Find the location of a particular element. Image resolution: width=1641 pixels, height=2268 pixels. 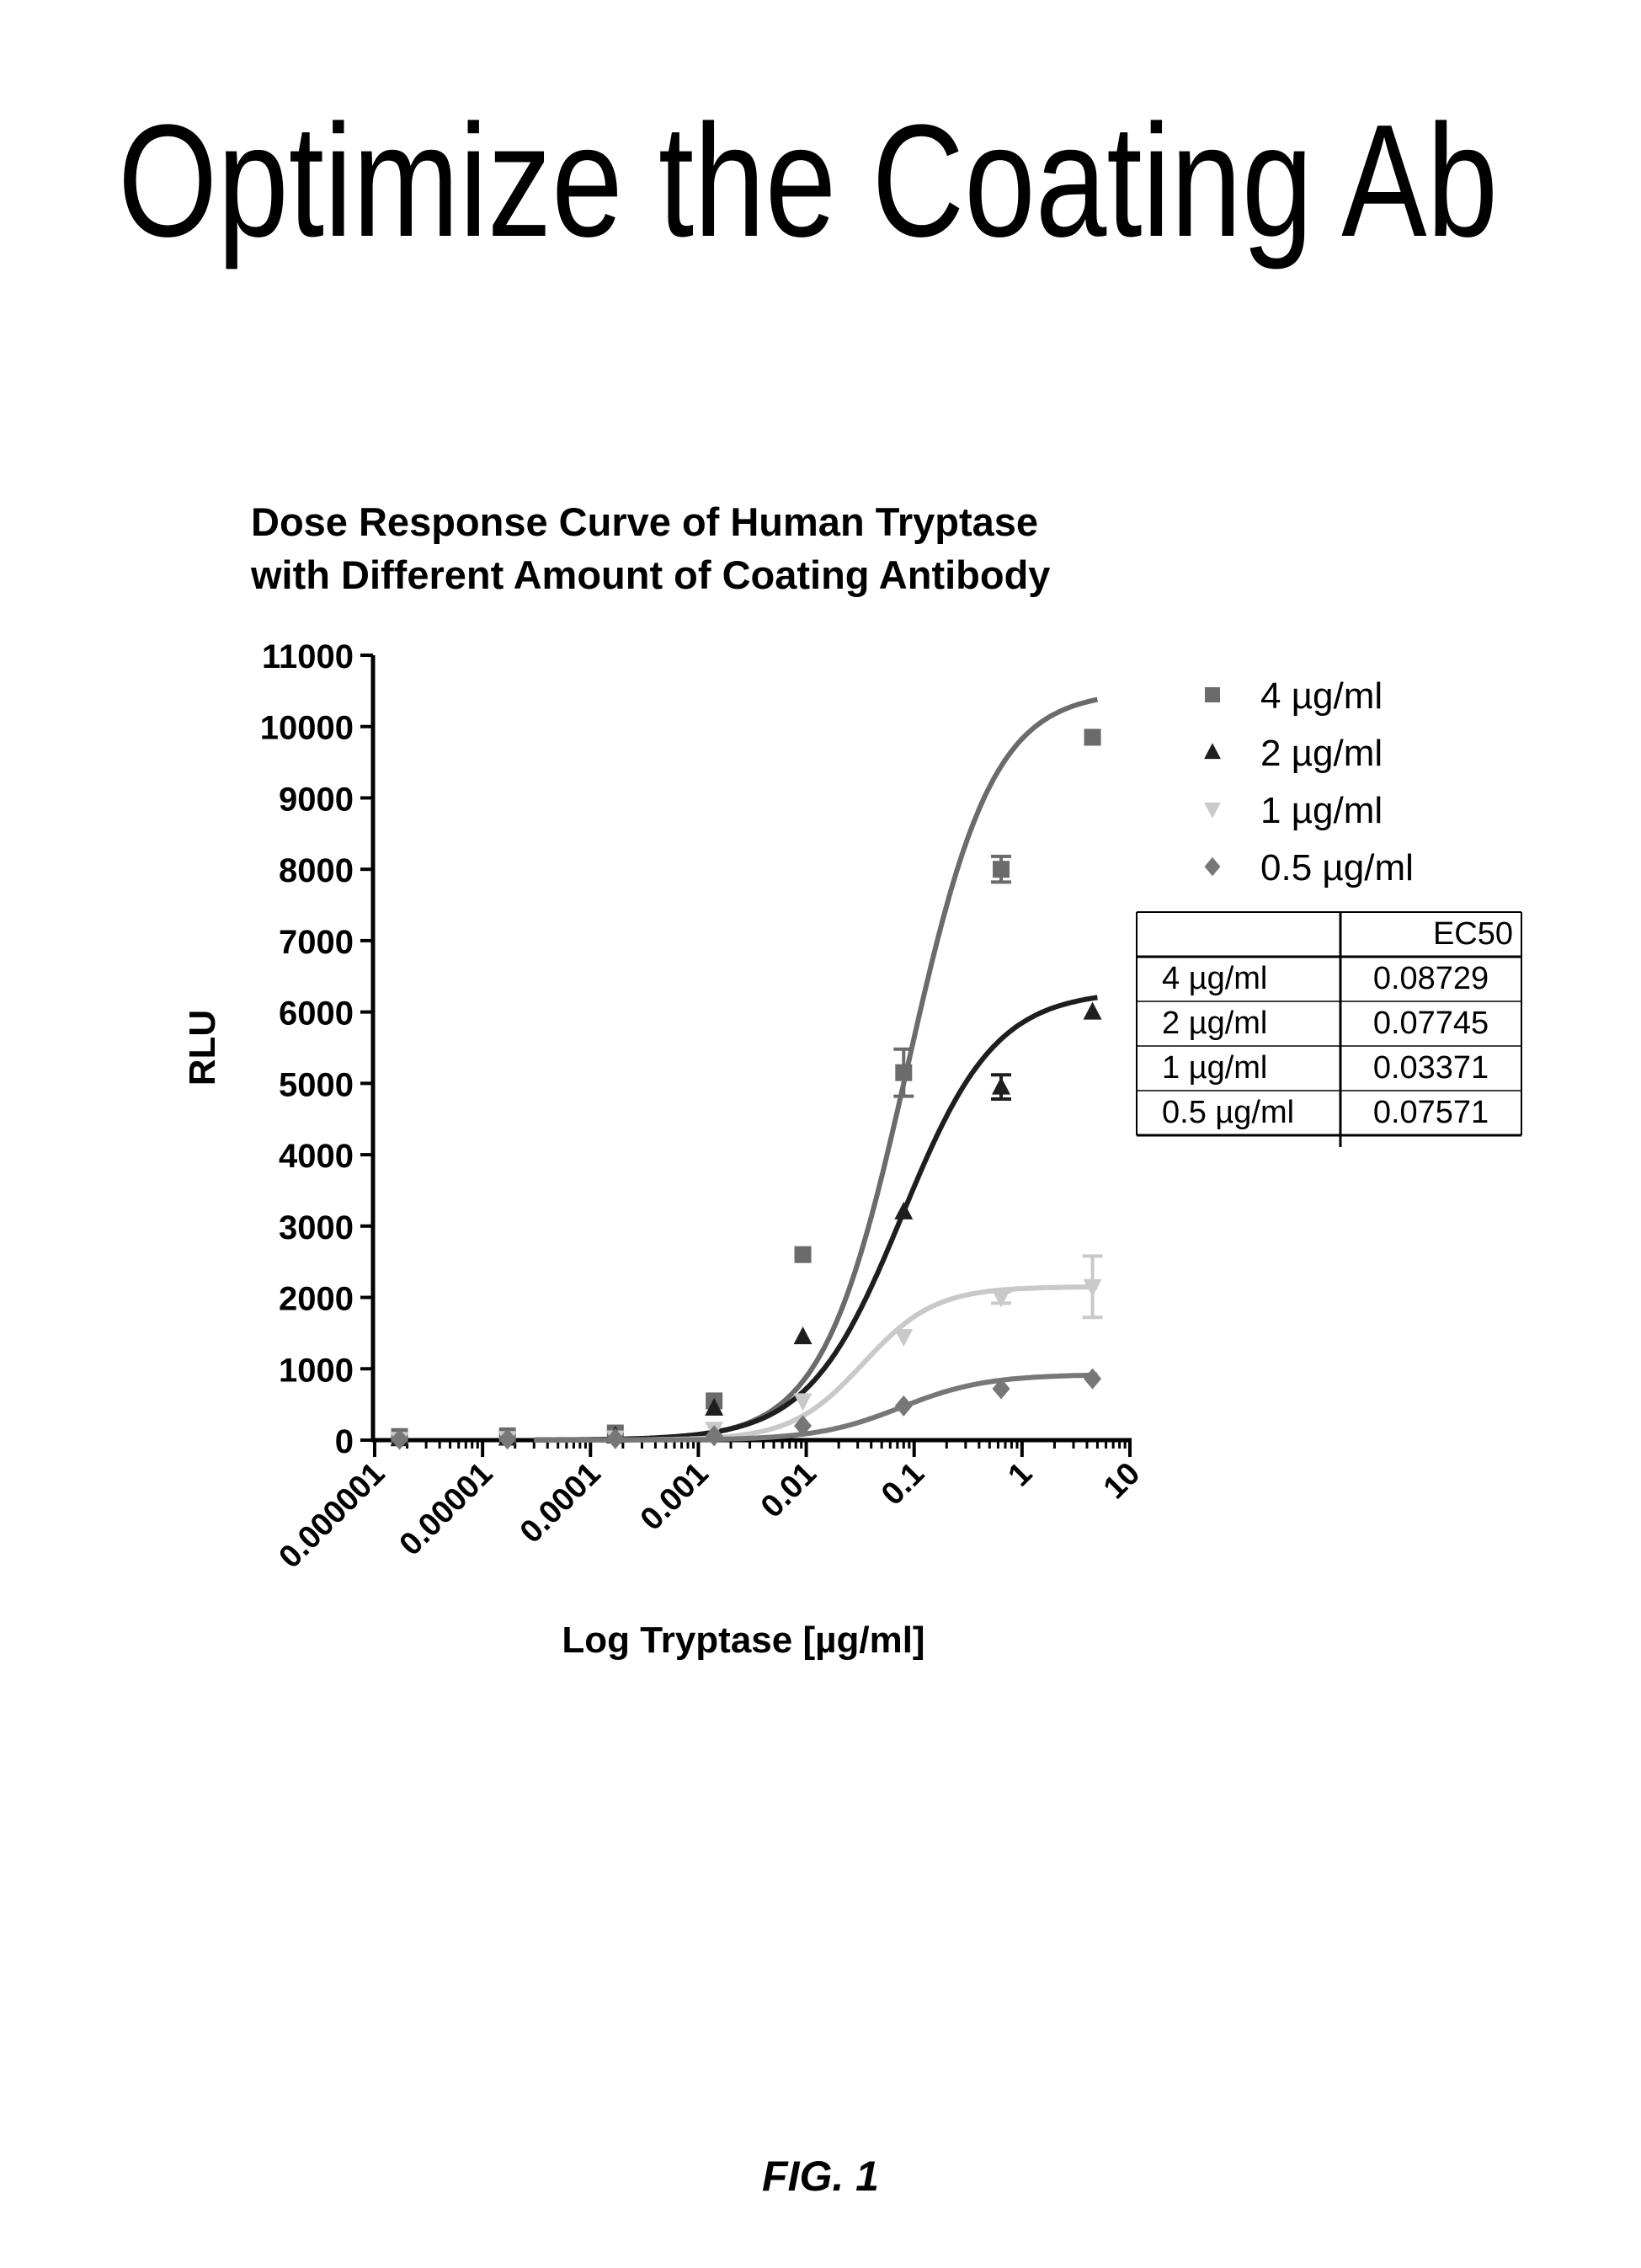

x-tick-label: 10 is located at coordinates (1122, 1481).